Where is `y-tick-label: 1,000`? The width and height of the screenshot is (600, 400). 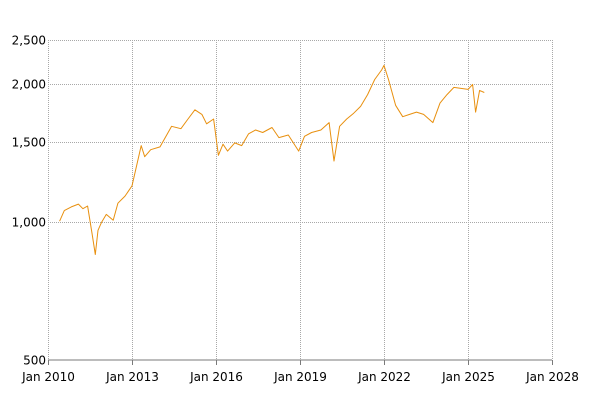 y-tick-label: 1,000 is located at coordinates (29, 223).